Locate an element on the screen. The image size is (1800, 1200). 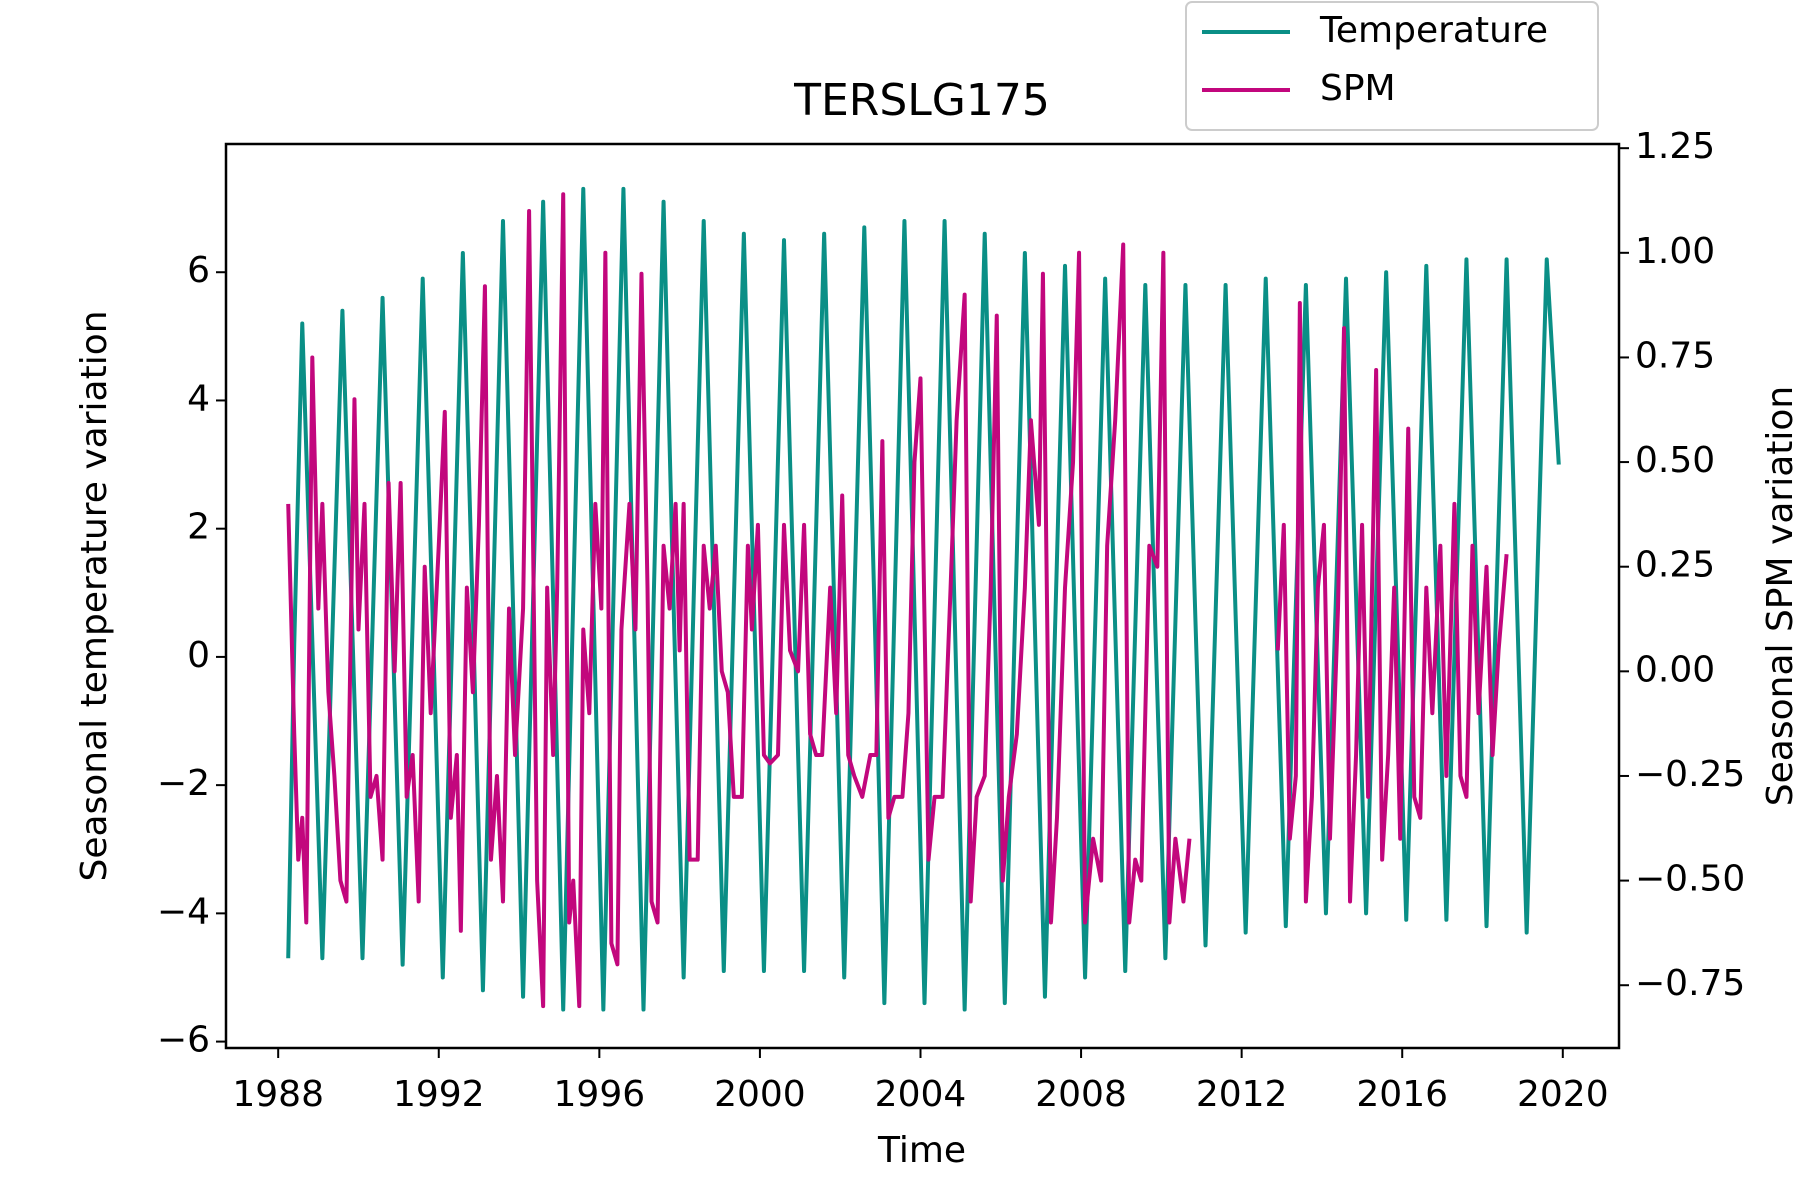
y2-tick-label: 0.25 is located at coordinates (1675, 565).